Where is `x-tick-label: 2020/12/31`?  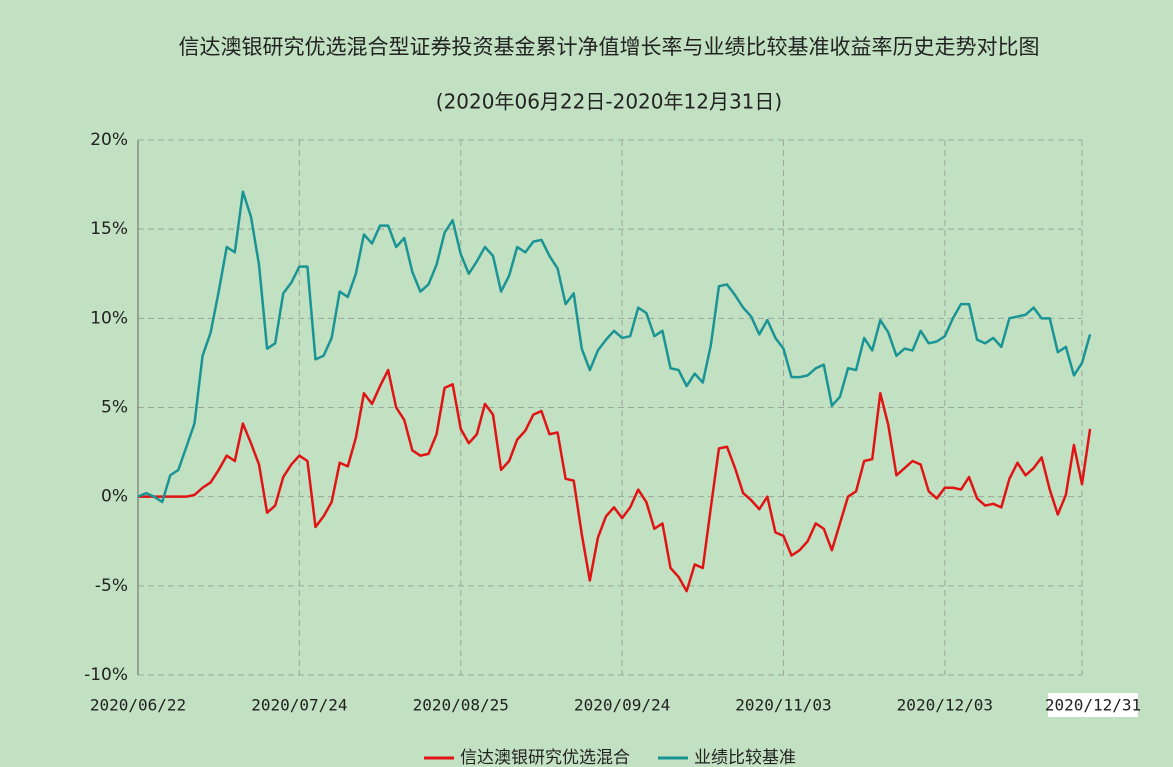 x-tick-label: 2020/12/31 is located at coordinates (1093, 705).